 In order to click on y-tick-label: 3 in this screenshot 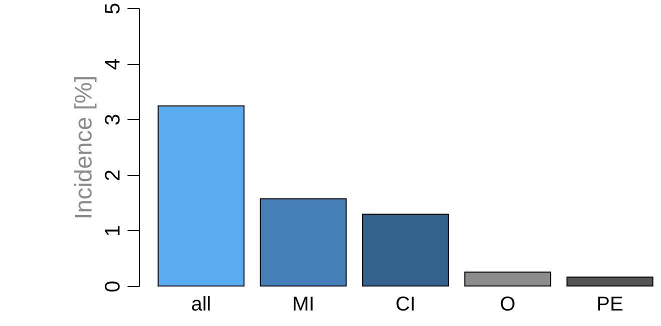, I will do `click(113, 120)`.